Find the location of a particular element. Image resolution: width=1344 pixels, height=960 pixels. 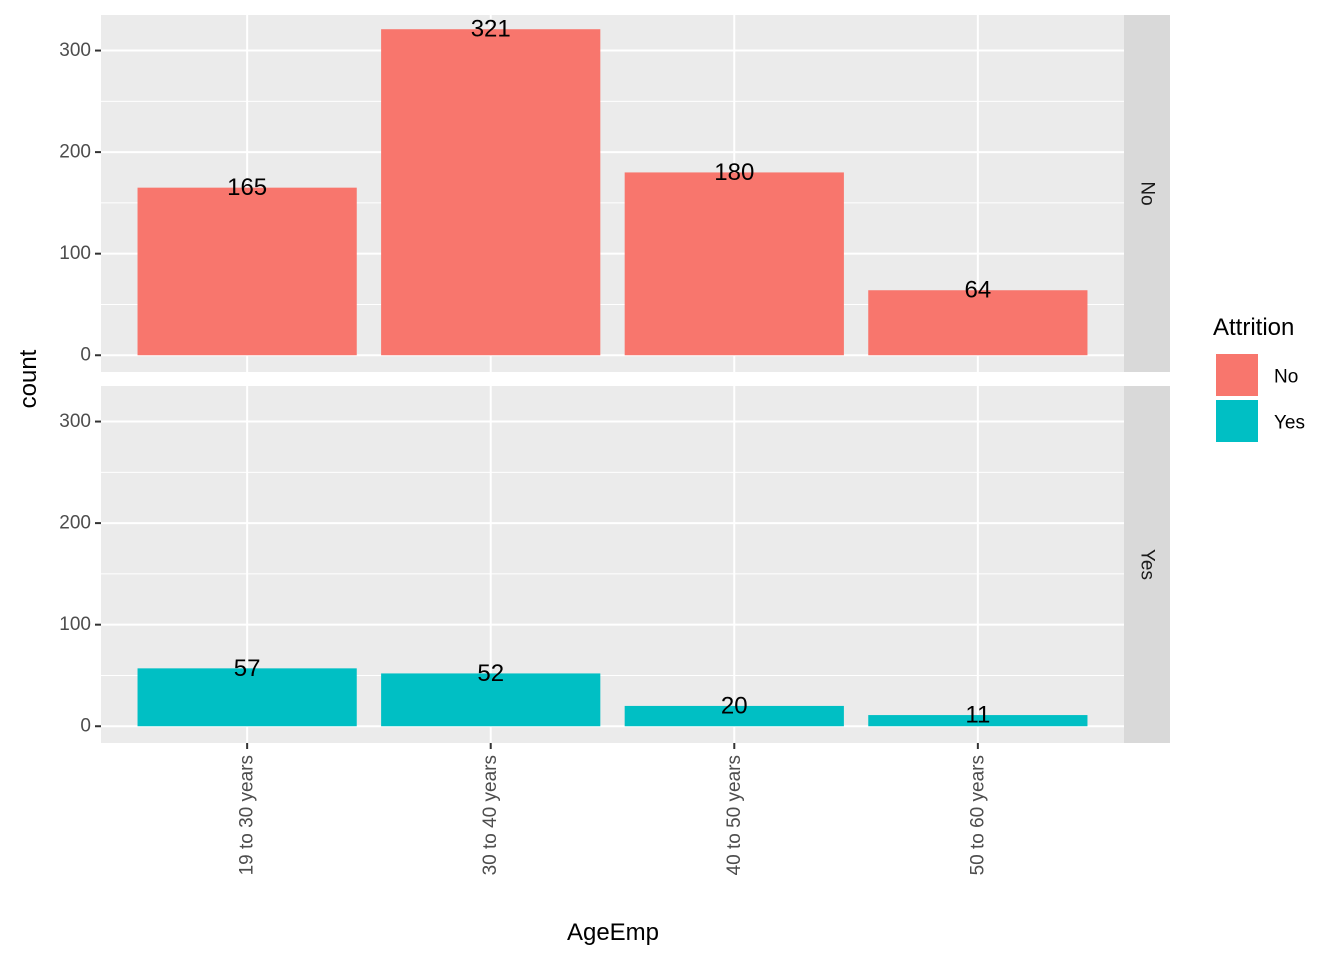

data-label-yes-40-to-50-years: 20 is located at coordinates (734, 705).